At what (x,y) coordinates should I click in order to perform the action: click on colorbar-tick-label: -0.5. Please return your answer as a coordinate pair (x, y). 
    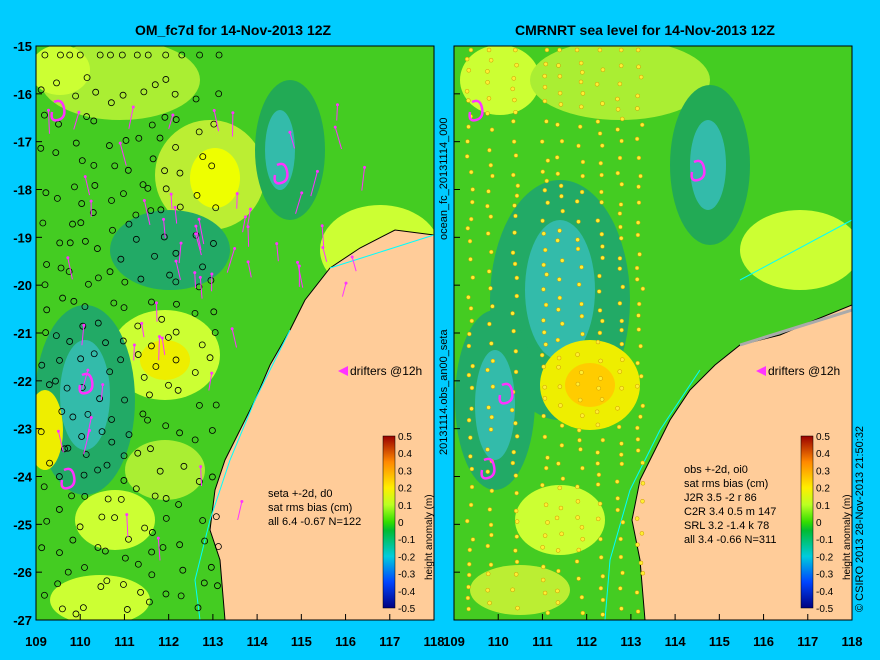
    Looking at the image, I should click on (407, 609).